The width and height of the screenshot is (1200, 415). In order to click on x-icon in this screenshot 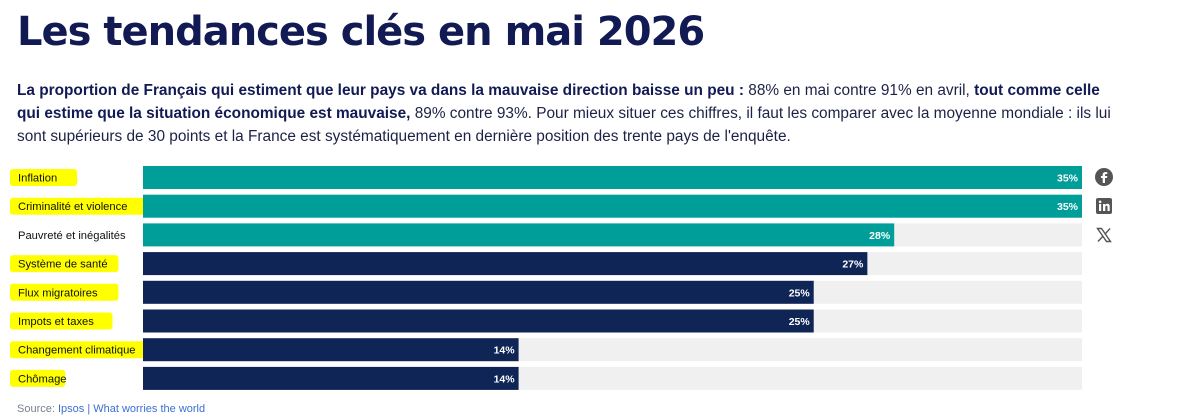, I will do `click(1104, 235)`.